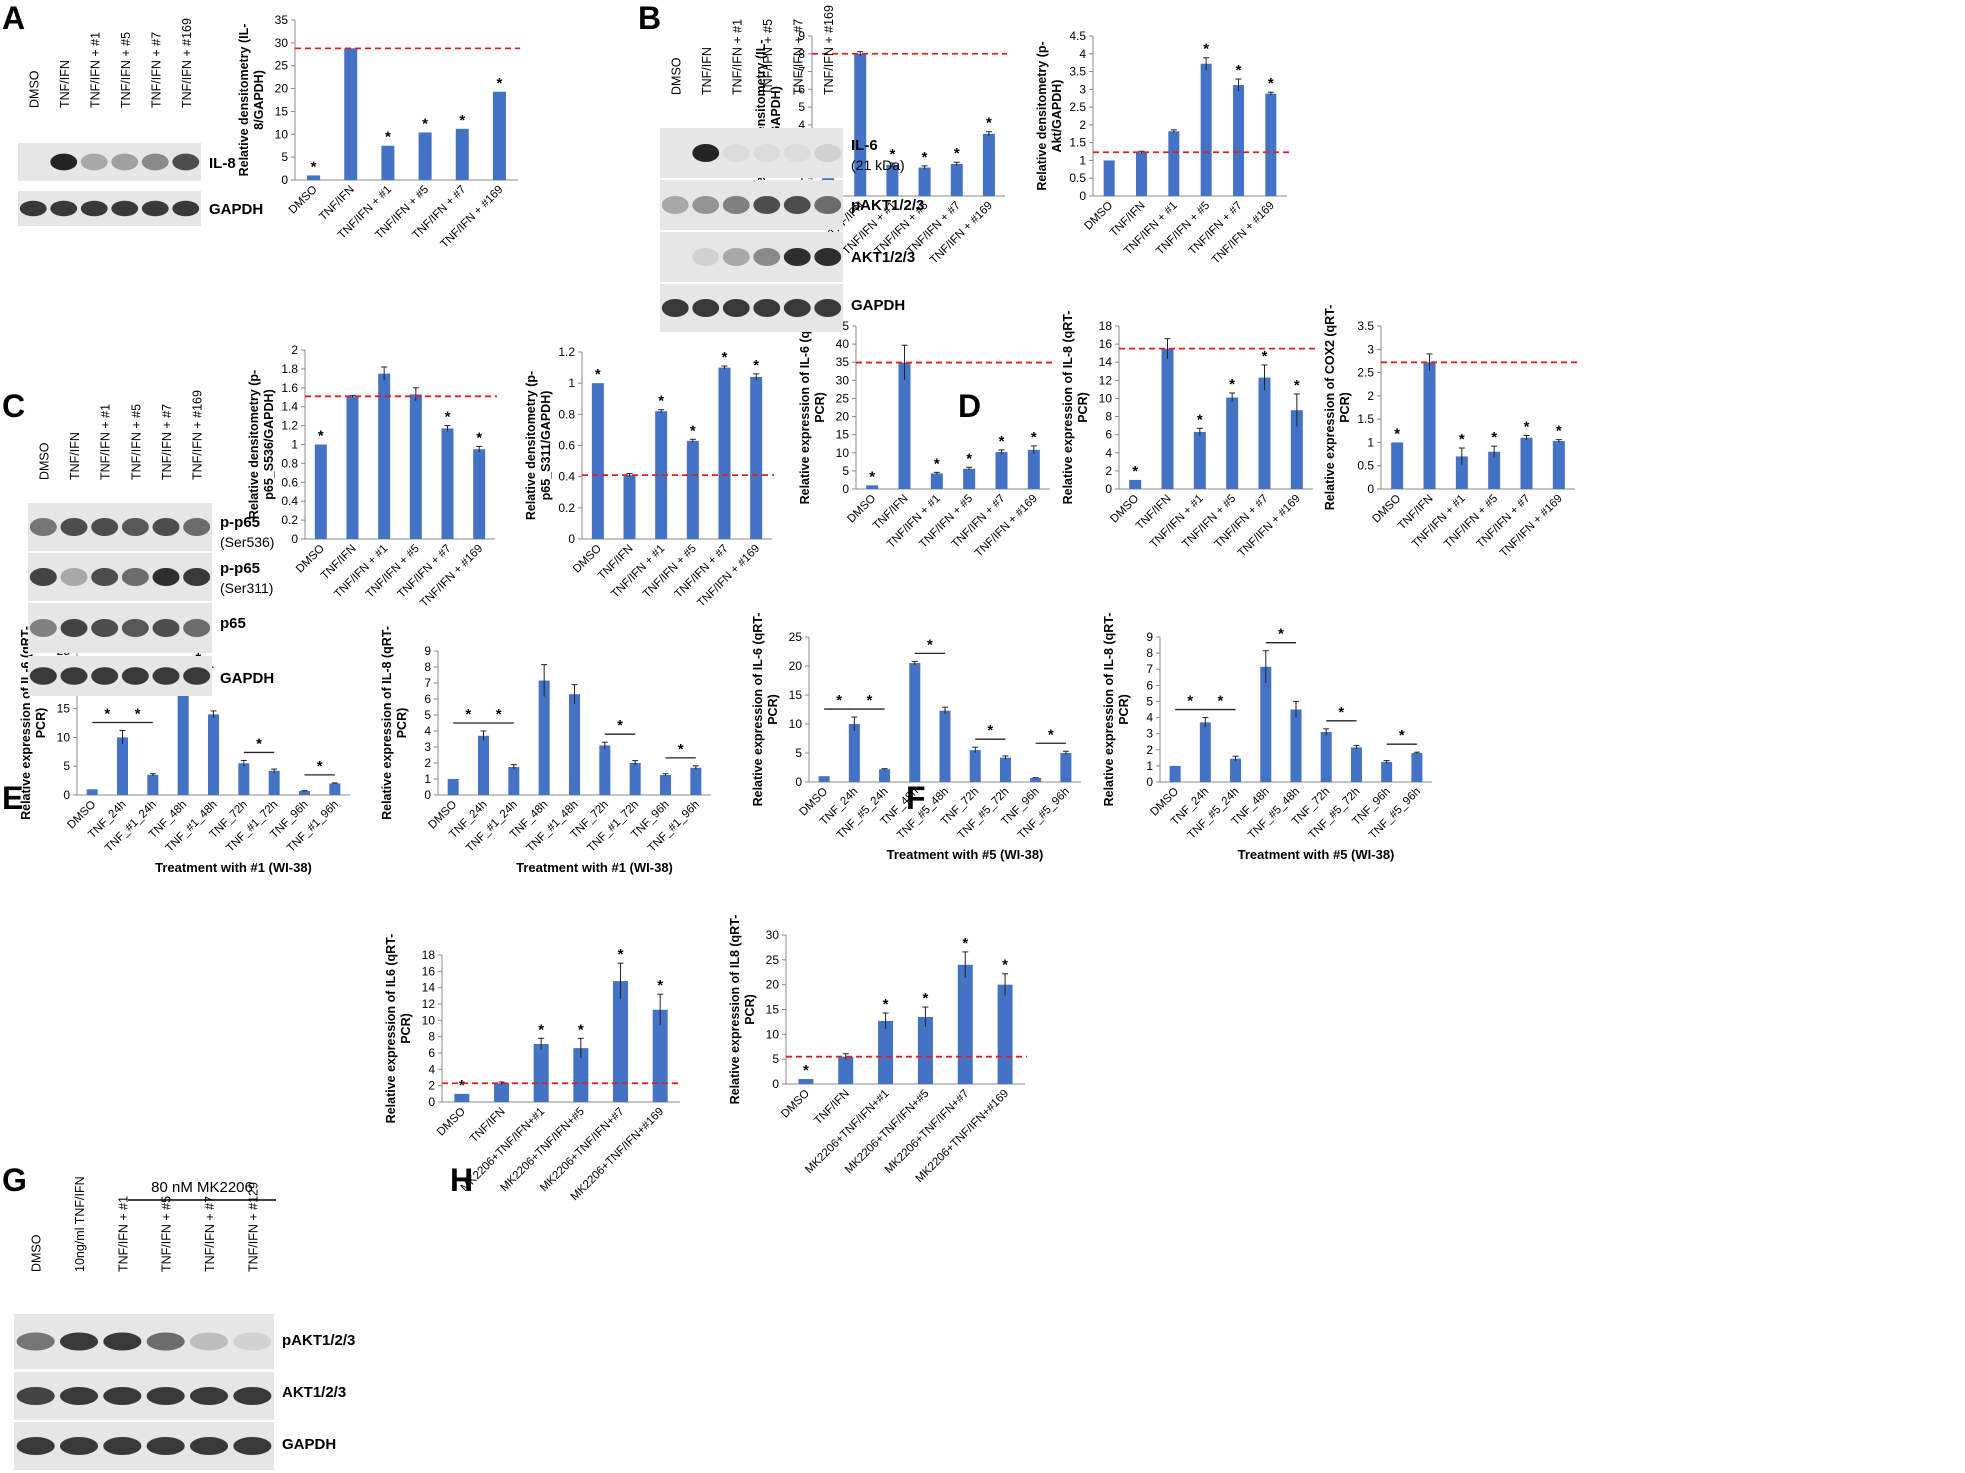 Image resolution: width=1965 pixels, height=1473 pixels. I want to click on y-tick-label: 1.6, so click(289, 388).